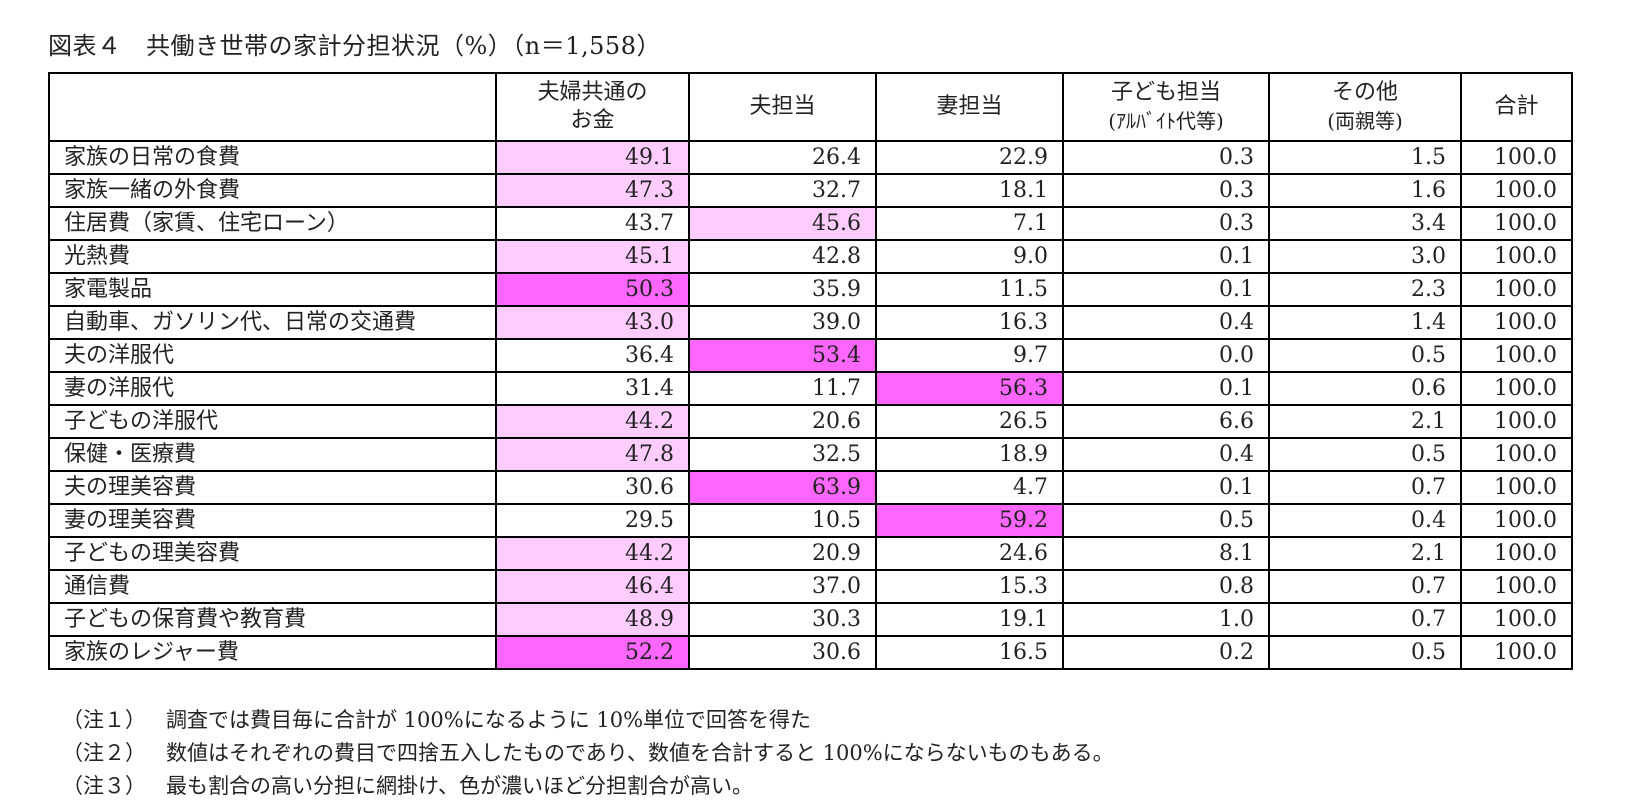 Image resolution: width=1628 pixels, height=811 pixels. I want to click on cell-wife: 4.7, so click(969, 487).